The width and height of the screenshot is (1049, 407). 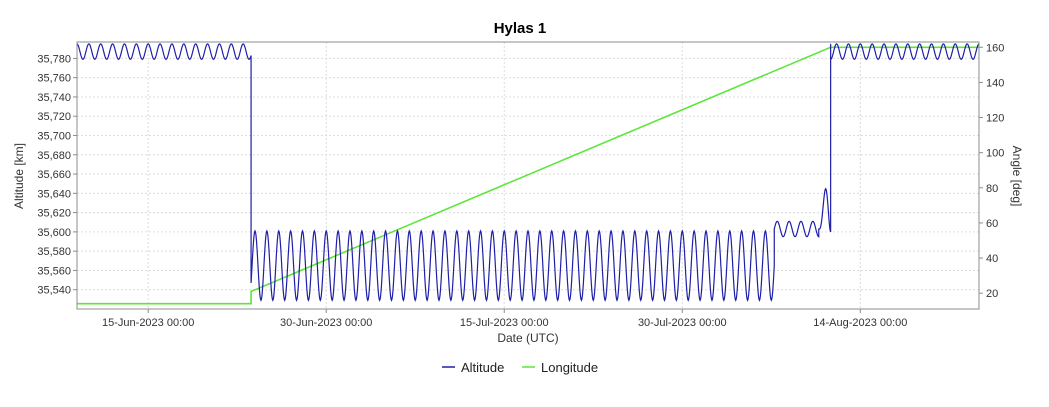 I want to click on y-left-tick-label: 35,580, so click(x=54, y=252).